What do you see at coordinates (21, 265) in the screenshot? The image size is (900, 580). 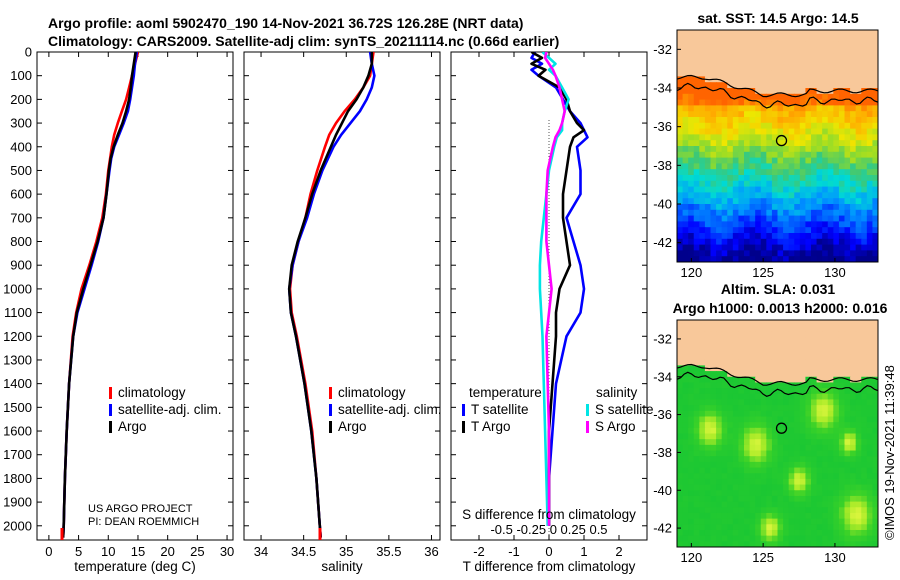 I see `y-tick-label: 900` at bounding box center [21, 265].